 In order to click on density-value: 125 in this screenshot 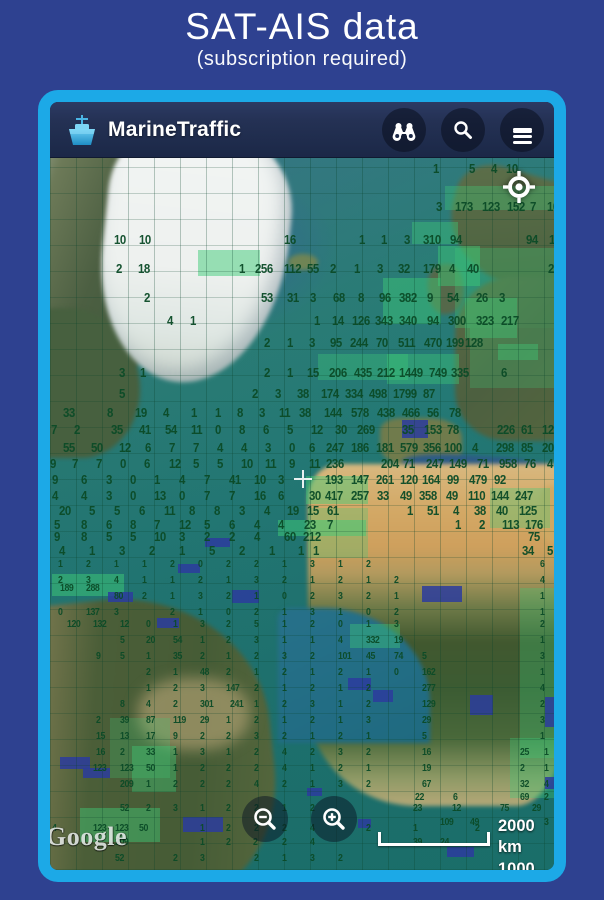, I will do `click(528, 510)`.